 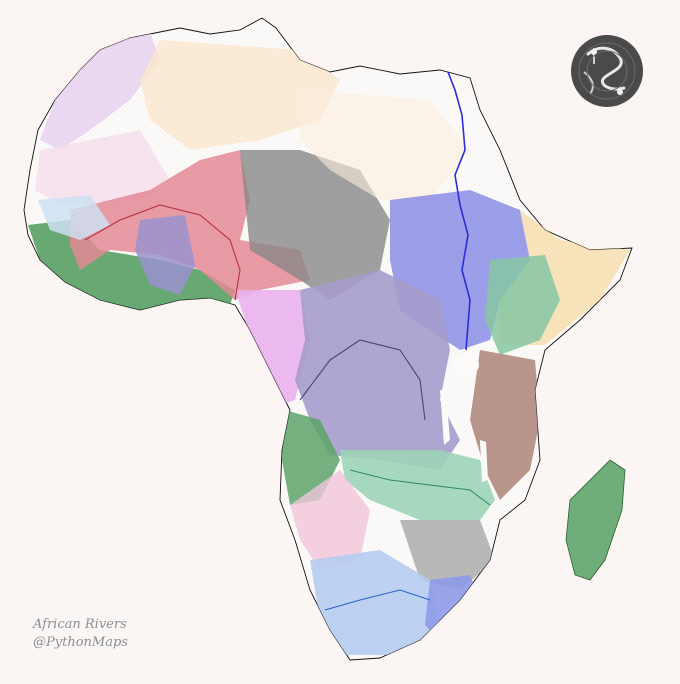 What do you see at coordinates (80, 642) in the screenshot?
I see `caption-handle: @PythonMaps` at bounding box center [80, 642].